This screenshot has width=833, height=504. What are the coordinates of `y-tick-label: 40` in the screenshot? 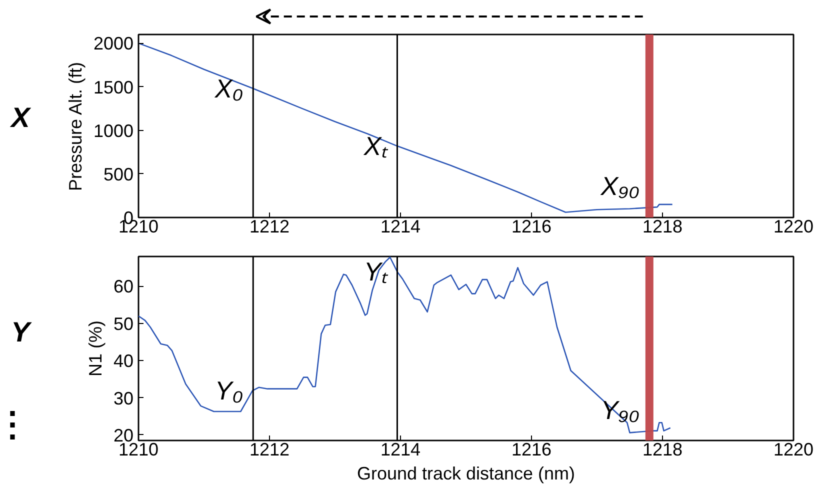 It's located at (123, 361).